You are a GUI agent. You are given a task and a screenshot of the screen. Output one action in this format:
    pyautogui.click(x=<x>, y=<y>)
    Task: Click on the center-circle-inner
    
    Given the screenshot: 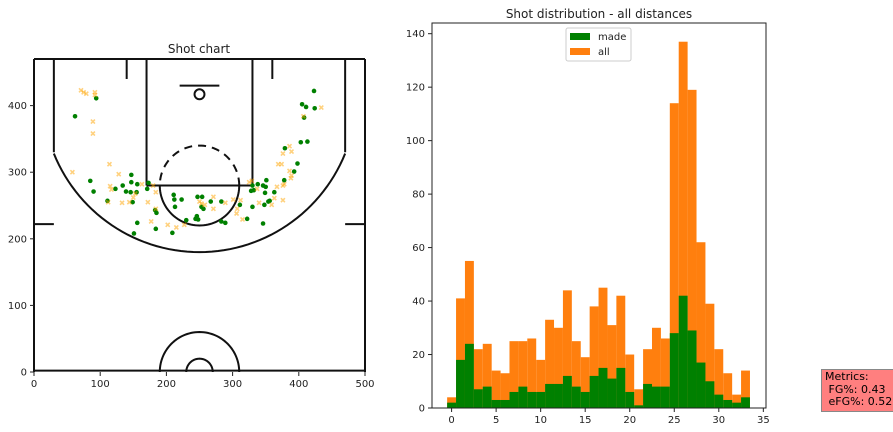 What is the action you would take?
    pyautogui.click(x=199, y=365)
    